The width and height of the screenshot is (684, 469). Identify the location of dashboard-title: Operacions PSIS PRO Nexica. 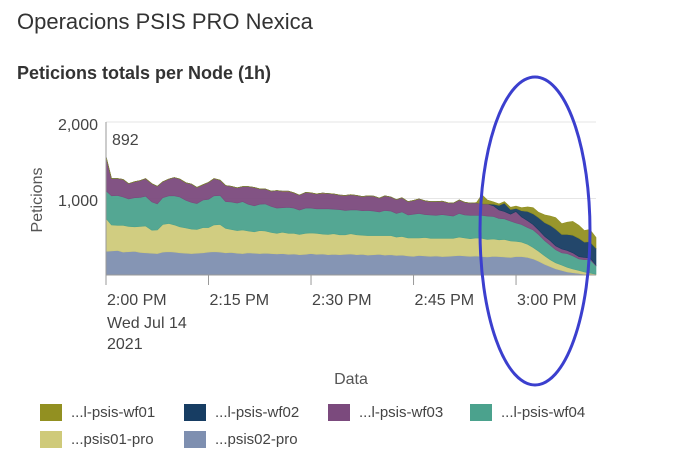
(165, 21).